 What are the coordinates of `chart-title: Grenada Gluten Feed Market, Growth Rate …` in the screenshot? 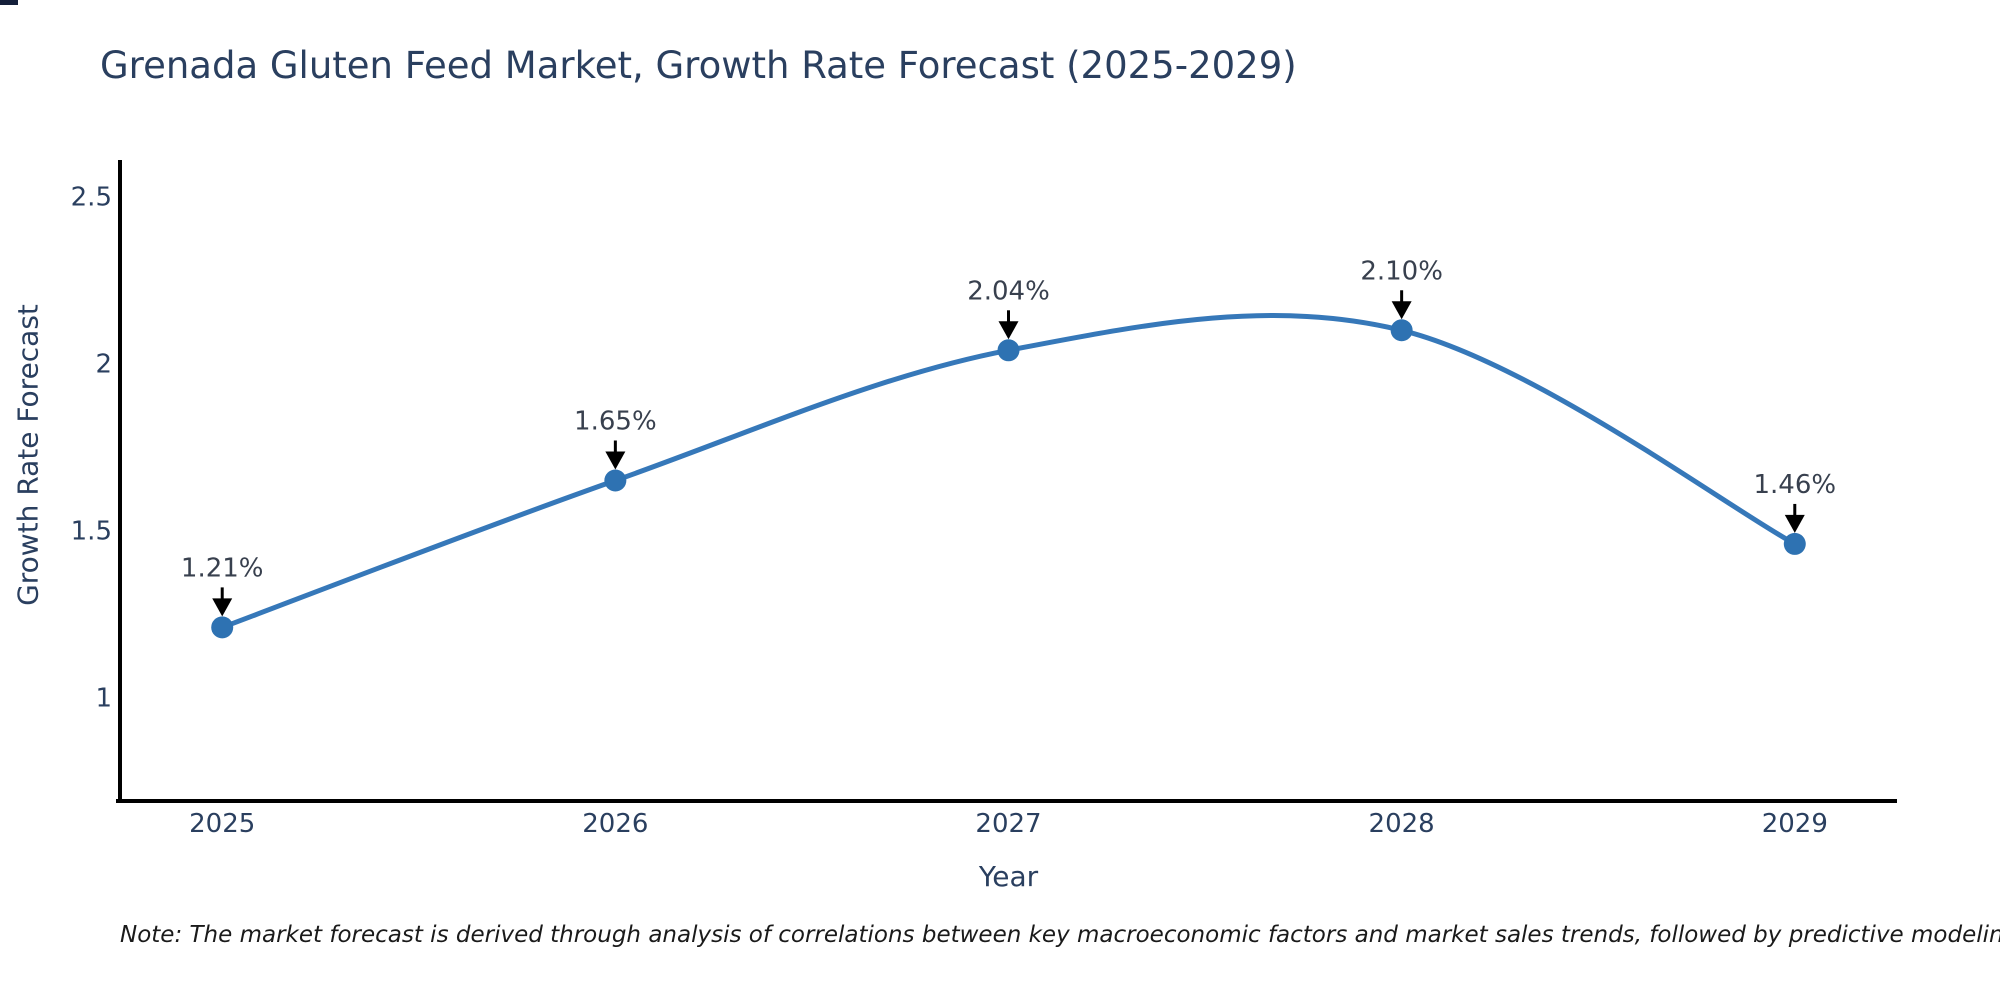 It's located at (698, 65).